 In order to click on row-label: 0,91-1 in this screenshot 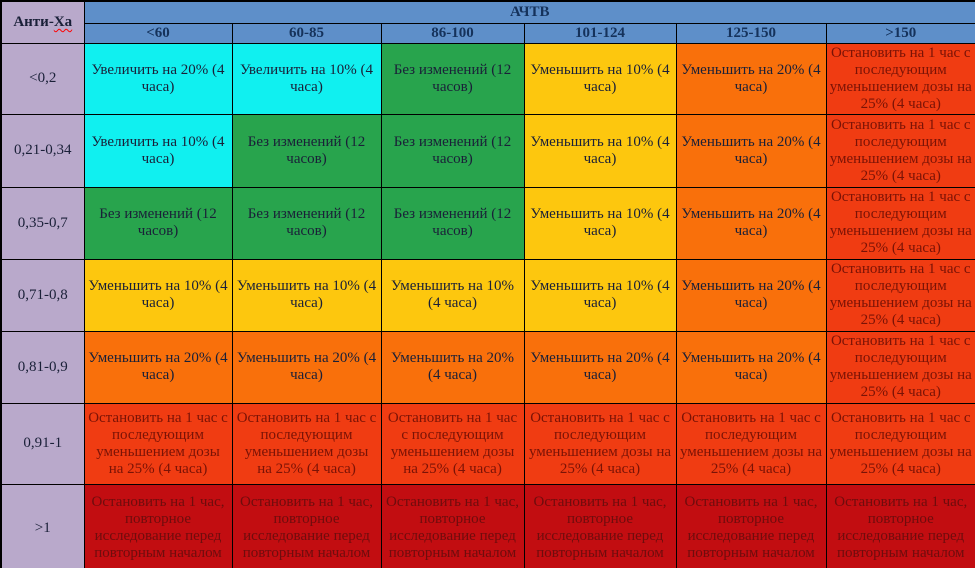, I will do `click(42, 443)`.